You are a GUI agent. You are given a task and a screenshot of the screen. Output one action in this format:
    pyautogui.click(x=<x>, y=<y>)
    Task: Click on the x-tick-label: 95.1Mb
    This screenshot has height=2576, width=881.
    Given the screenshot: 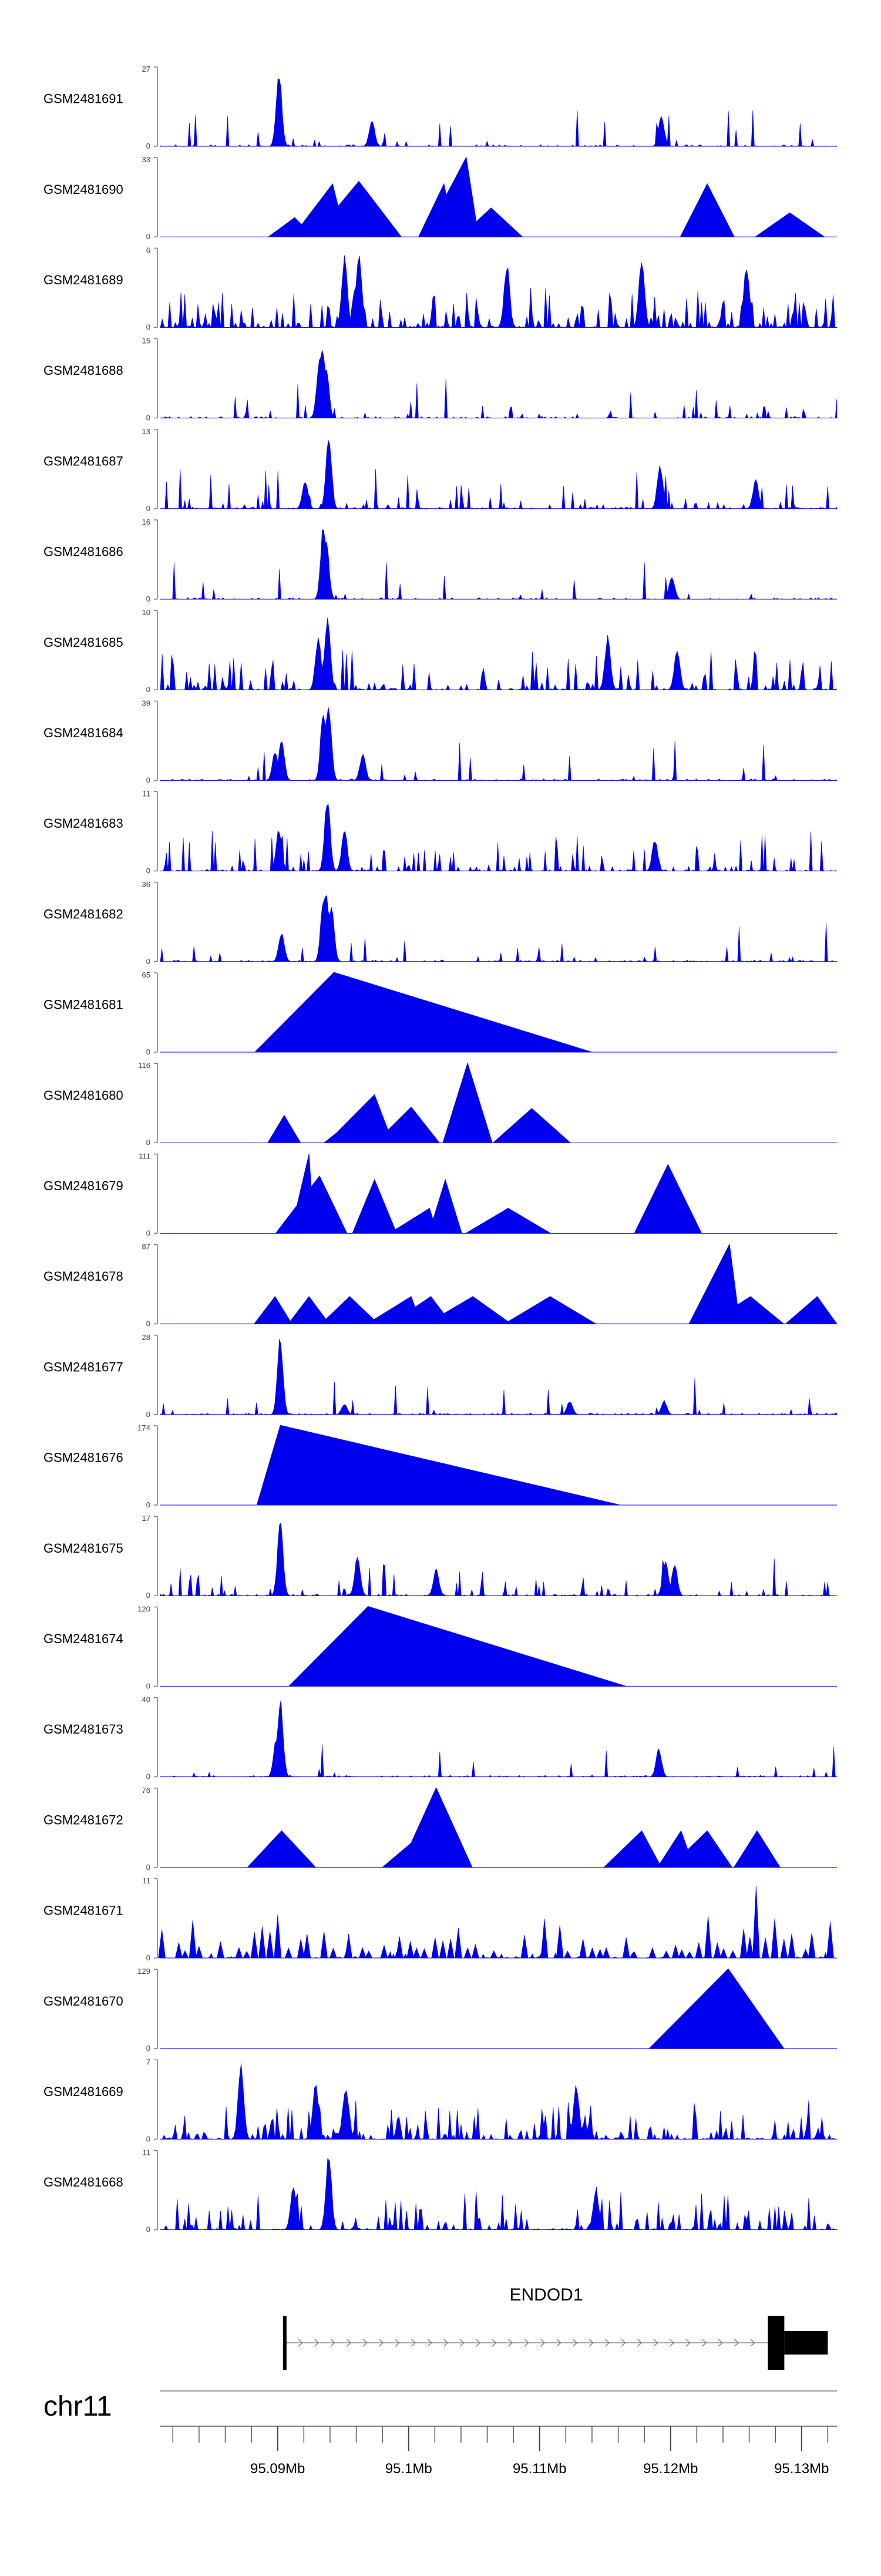 What is the action you would take?
    pyautogui.click(x=408, y=2469)
    